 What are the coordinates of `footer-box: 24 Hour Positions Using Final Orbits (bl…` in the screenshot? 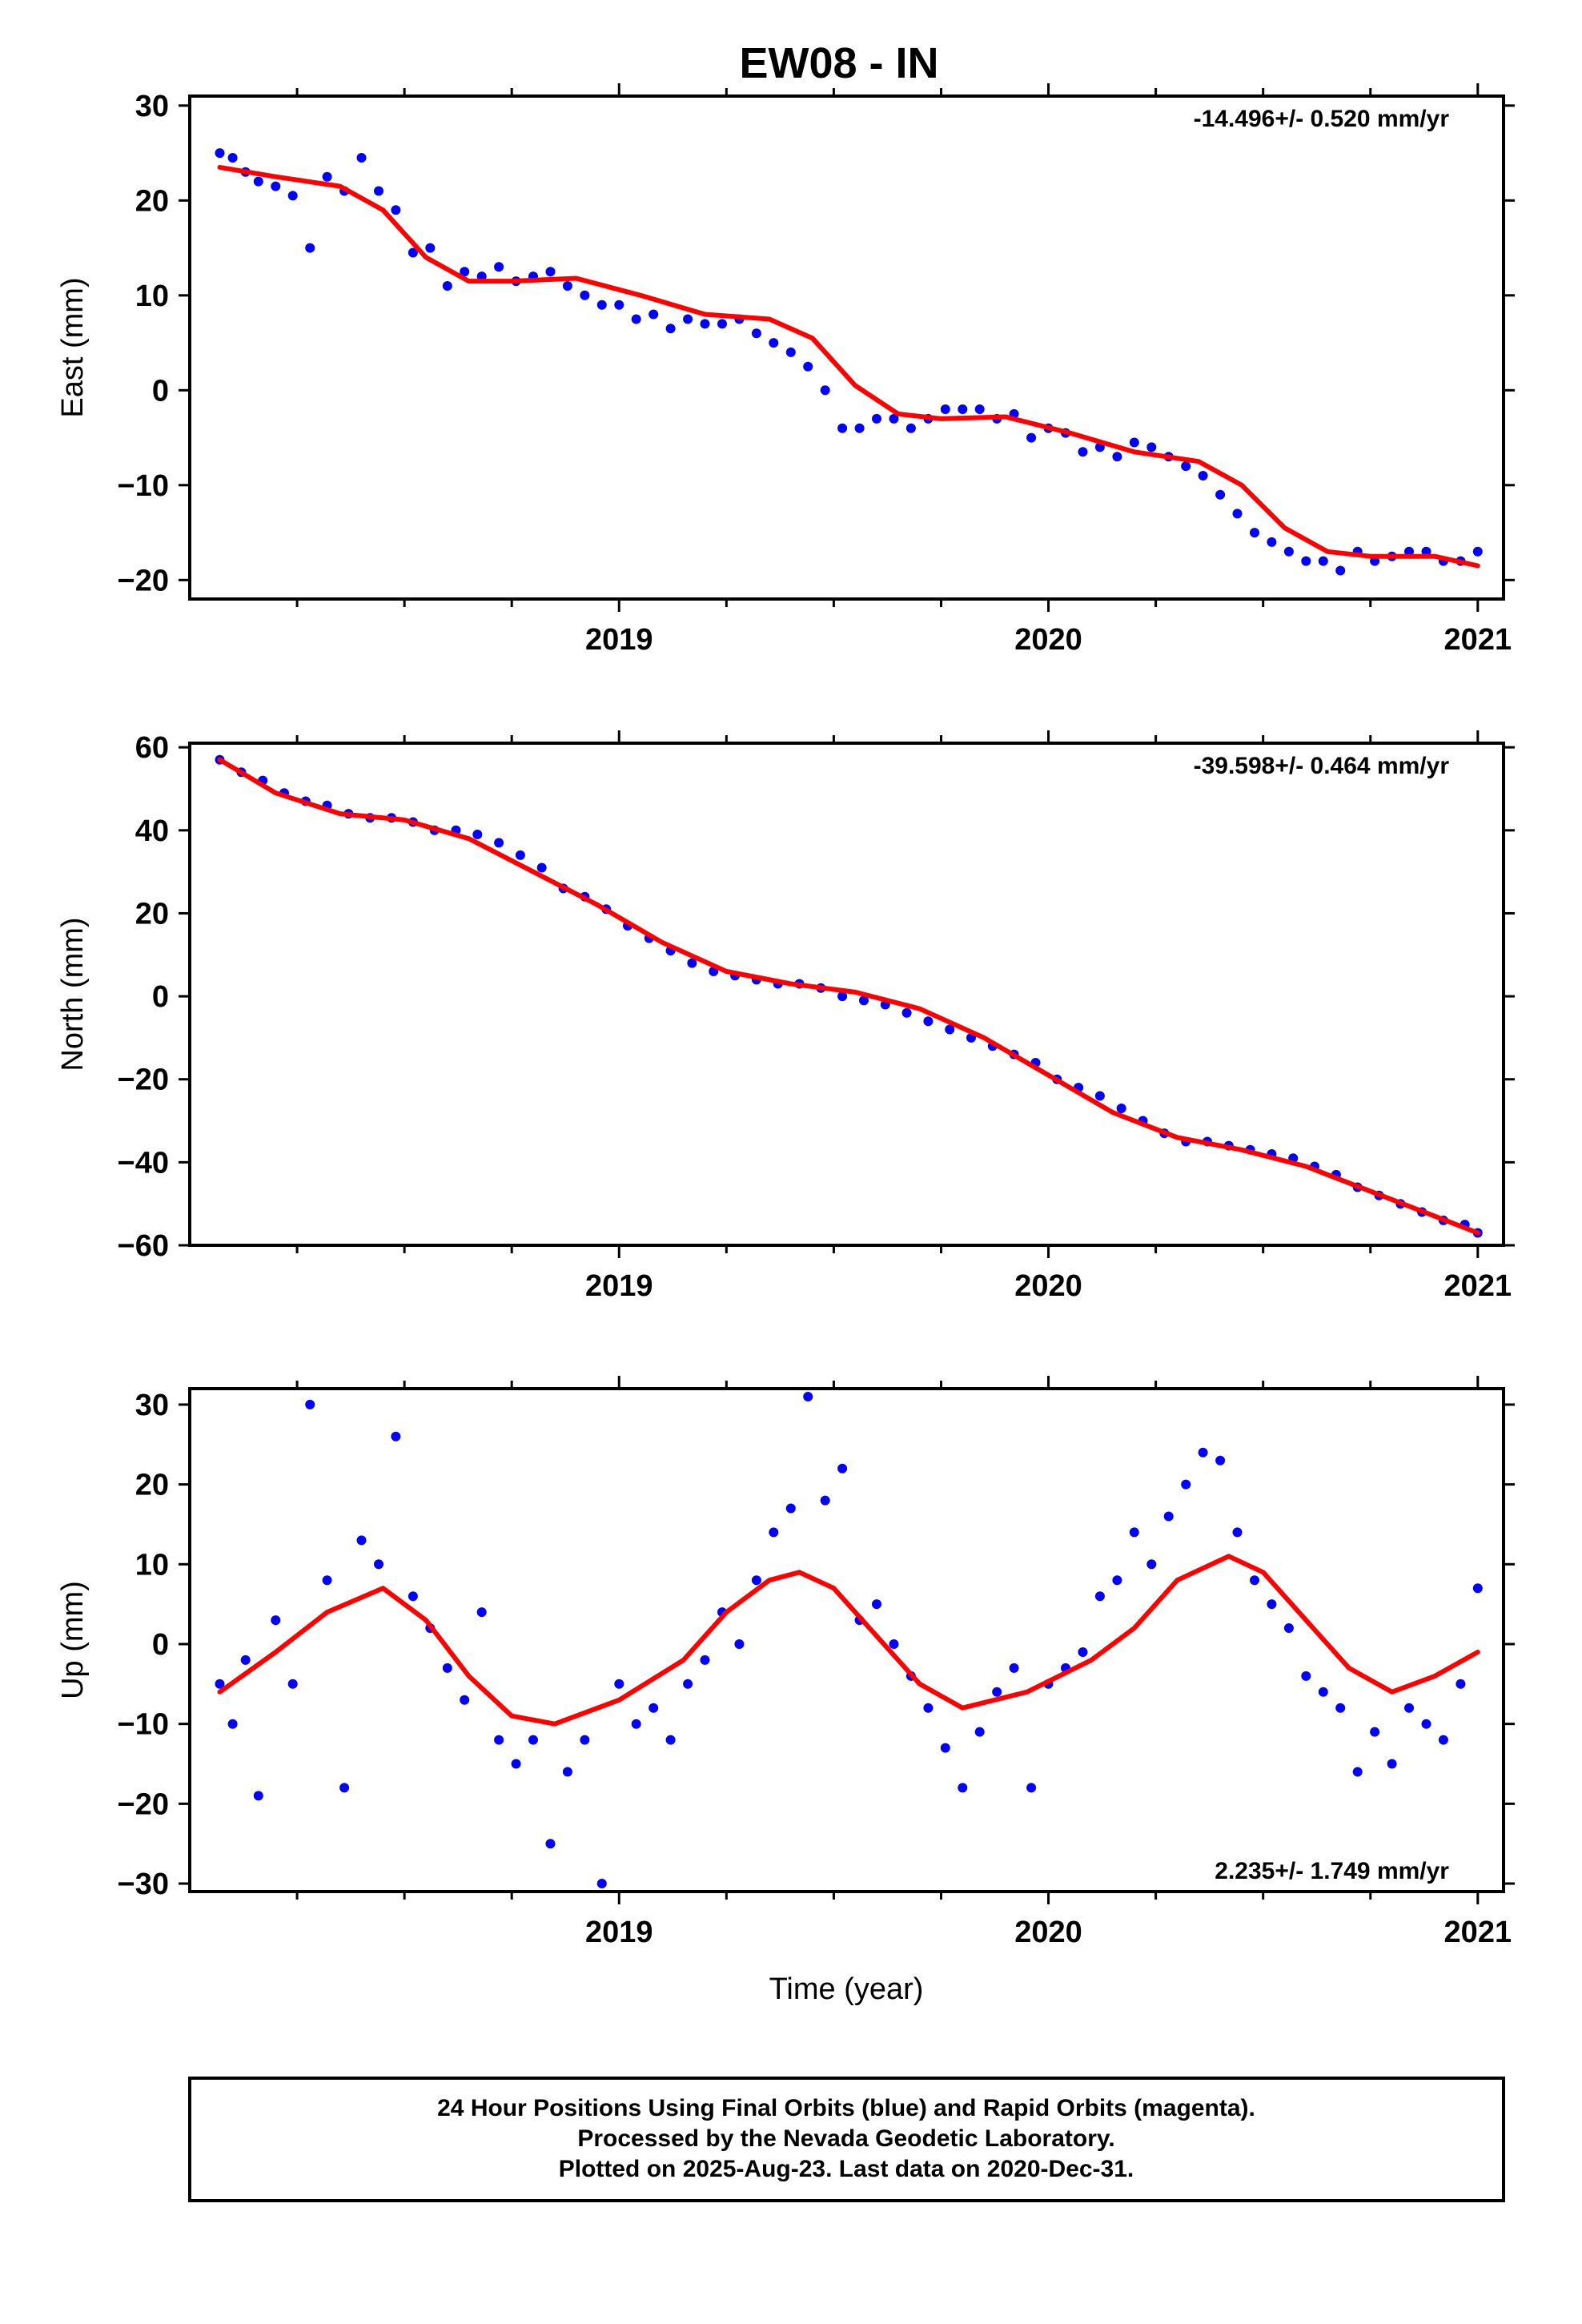 It's located at (847, 2139).